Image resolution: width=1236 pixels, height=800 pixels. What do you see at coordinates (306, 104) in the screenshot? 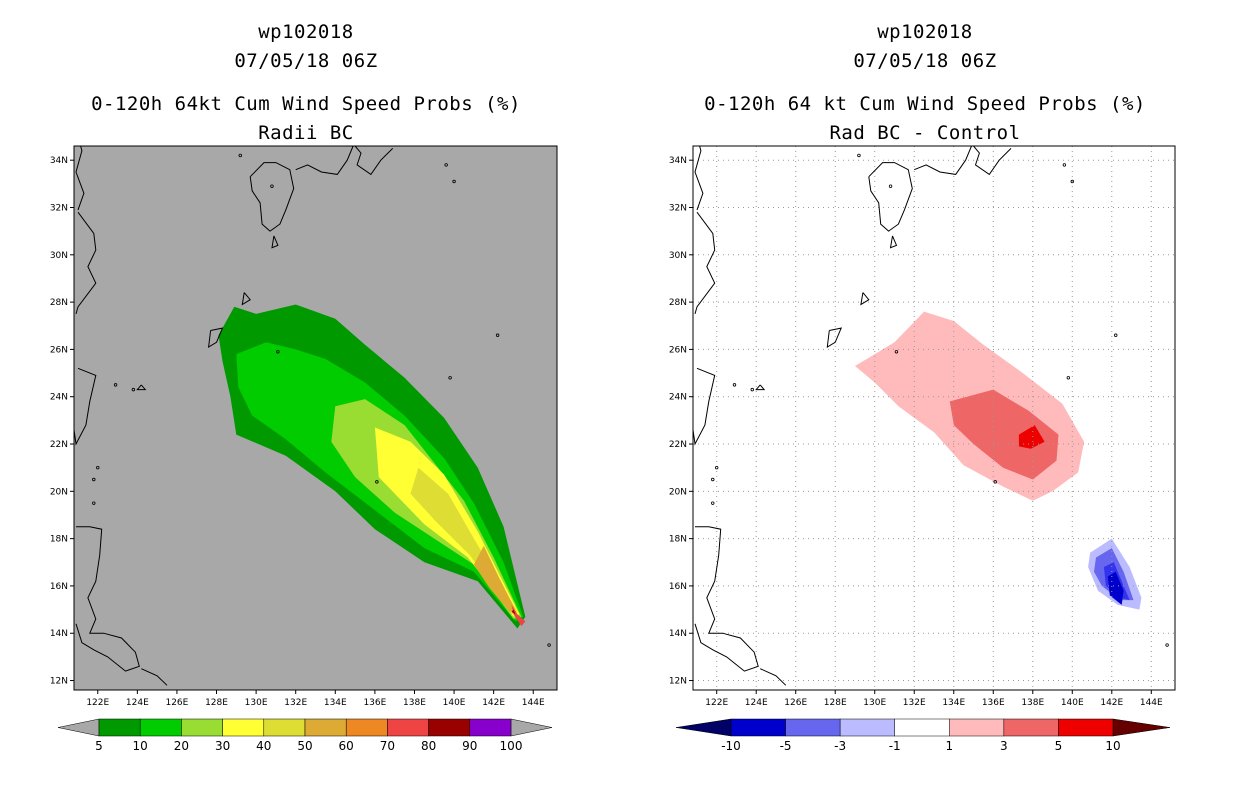
I see `left-product-title: 0-120h 64kt Cum Wind Speed Probs (%)` at bounding box center [306, 104].